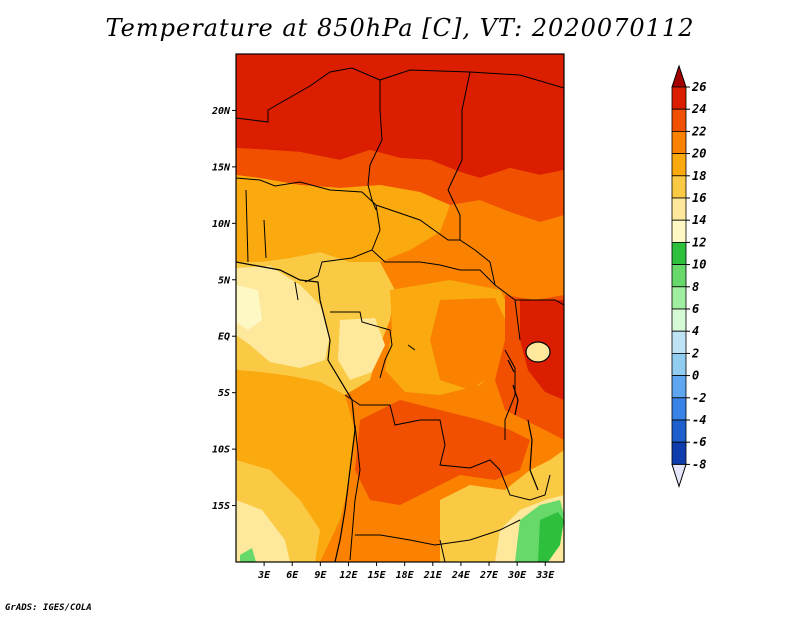 This screenshot has height=618, width=800. Describe the element at coordinates (461, 575) in the screenshot. I see `lon-tick-label: 24E` at that location.